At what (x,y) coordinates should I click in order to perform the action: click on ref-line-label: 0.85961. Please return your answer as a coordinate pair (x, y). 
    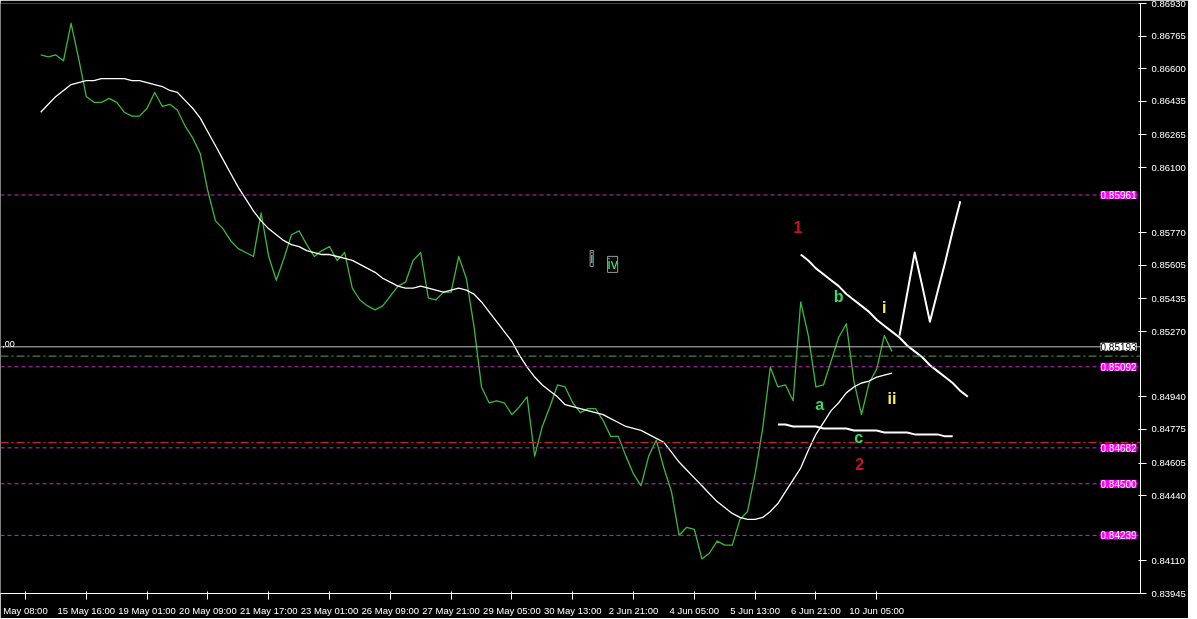
    Looking at the image, I should click on (1119, 196).